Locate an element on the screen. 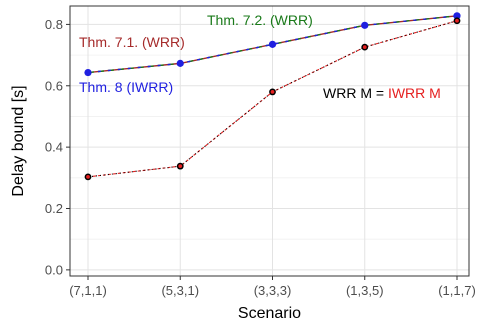  y-axis: 0.0 0.2 0.4 0.6 0.8 is located at coordinates (57, 147).